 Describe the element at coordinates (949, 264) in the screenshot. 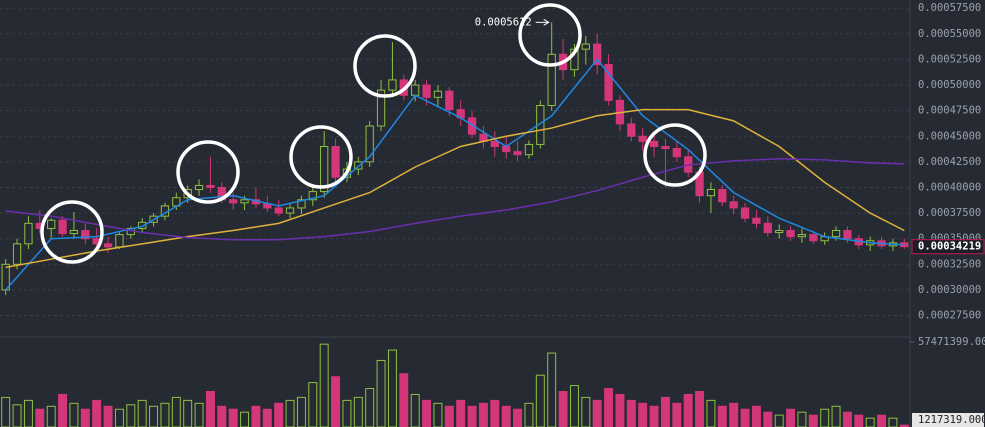

I see `y-tick-label: 0.00032500` at that location.